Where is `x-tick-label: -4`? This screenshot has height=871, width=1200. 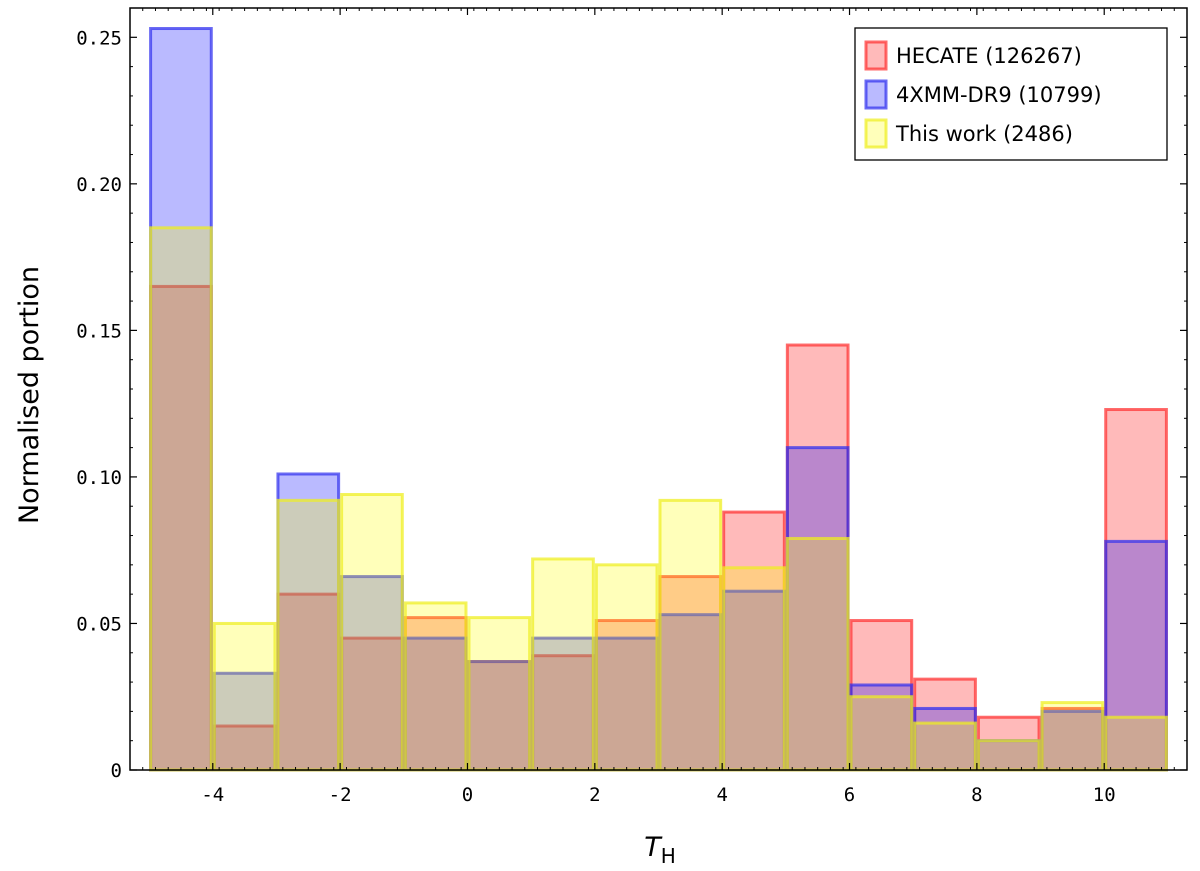
x-tick-label: -4 is located at coordinates (212, 795).